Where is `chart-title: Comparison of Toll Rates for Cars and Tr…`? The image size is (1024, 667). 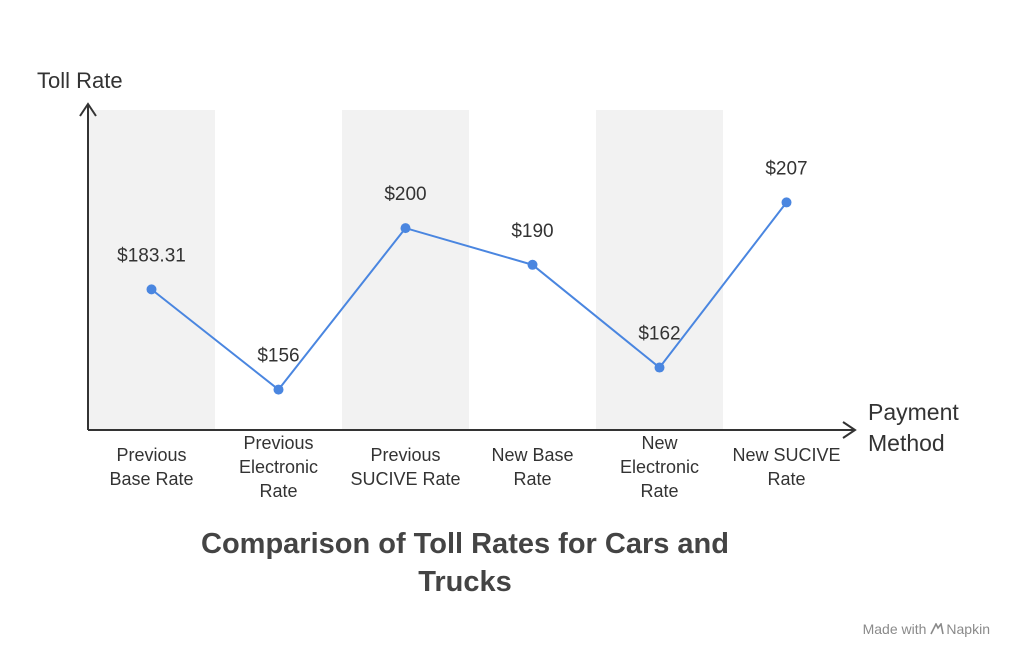 chart-title: Comparison of Toll Rates for Cars and Tr… is located at coordinates (465, 563).